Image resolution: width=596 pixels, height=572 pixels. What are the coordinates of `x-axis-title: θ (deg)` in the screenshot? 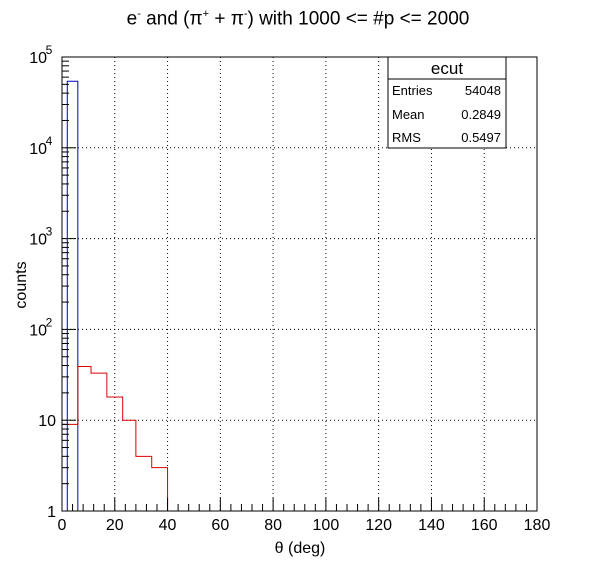 It's located at (300, 548).